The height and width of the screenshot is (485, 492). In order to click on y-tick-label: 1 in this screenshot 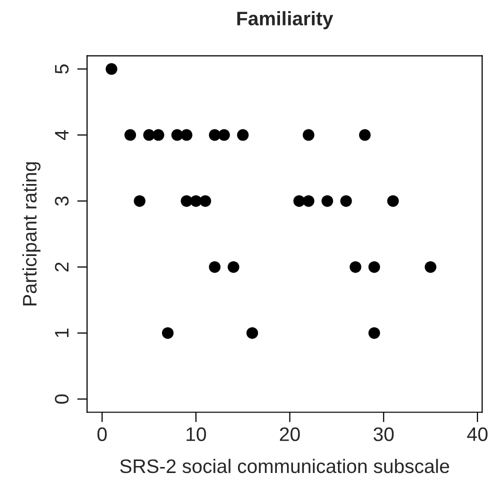, I will do `click(61, 332)`.